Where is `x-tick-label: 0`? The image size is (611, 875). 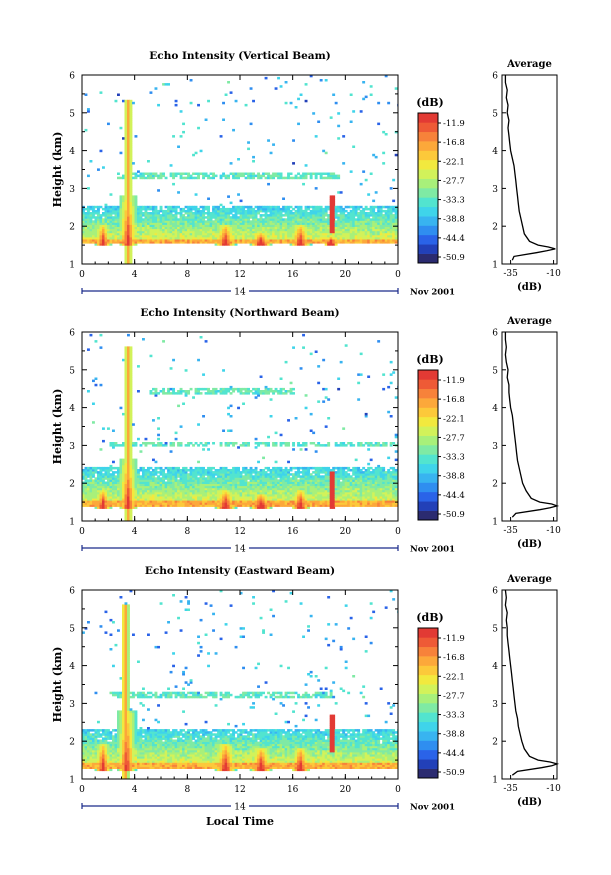
x-tick-label: 0 is located at coordinates (82, 275).